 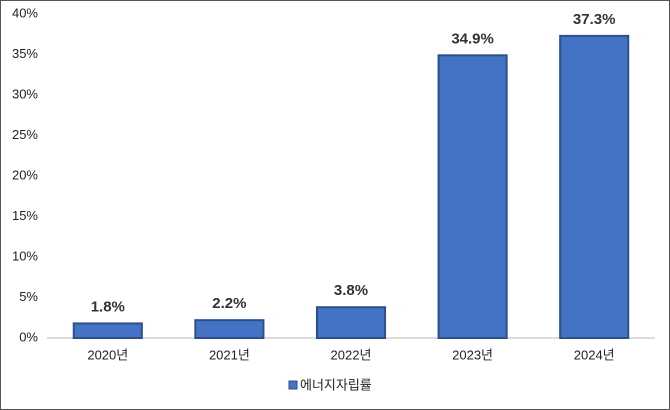 I want to click on data-label: 2.2%, so click(x=229, y=303).